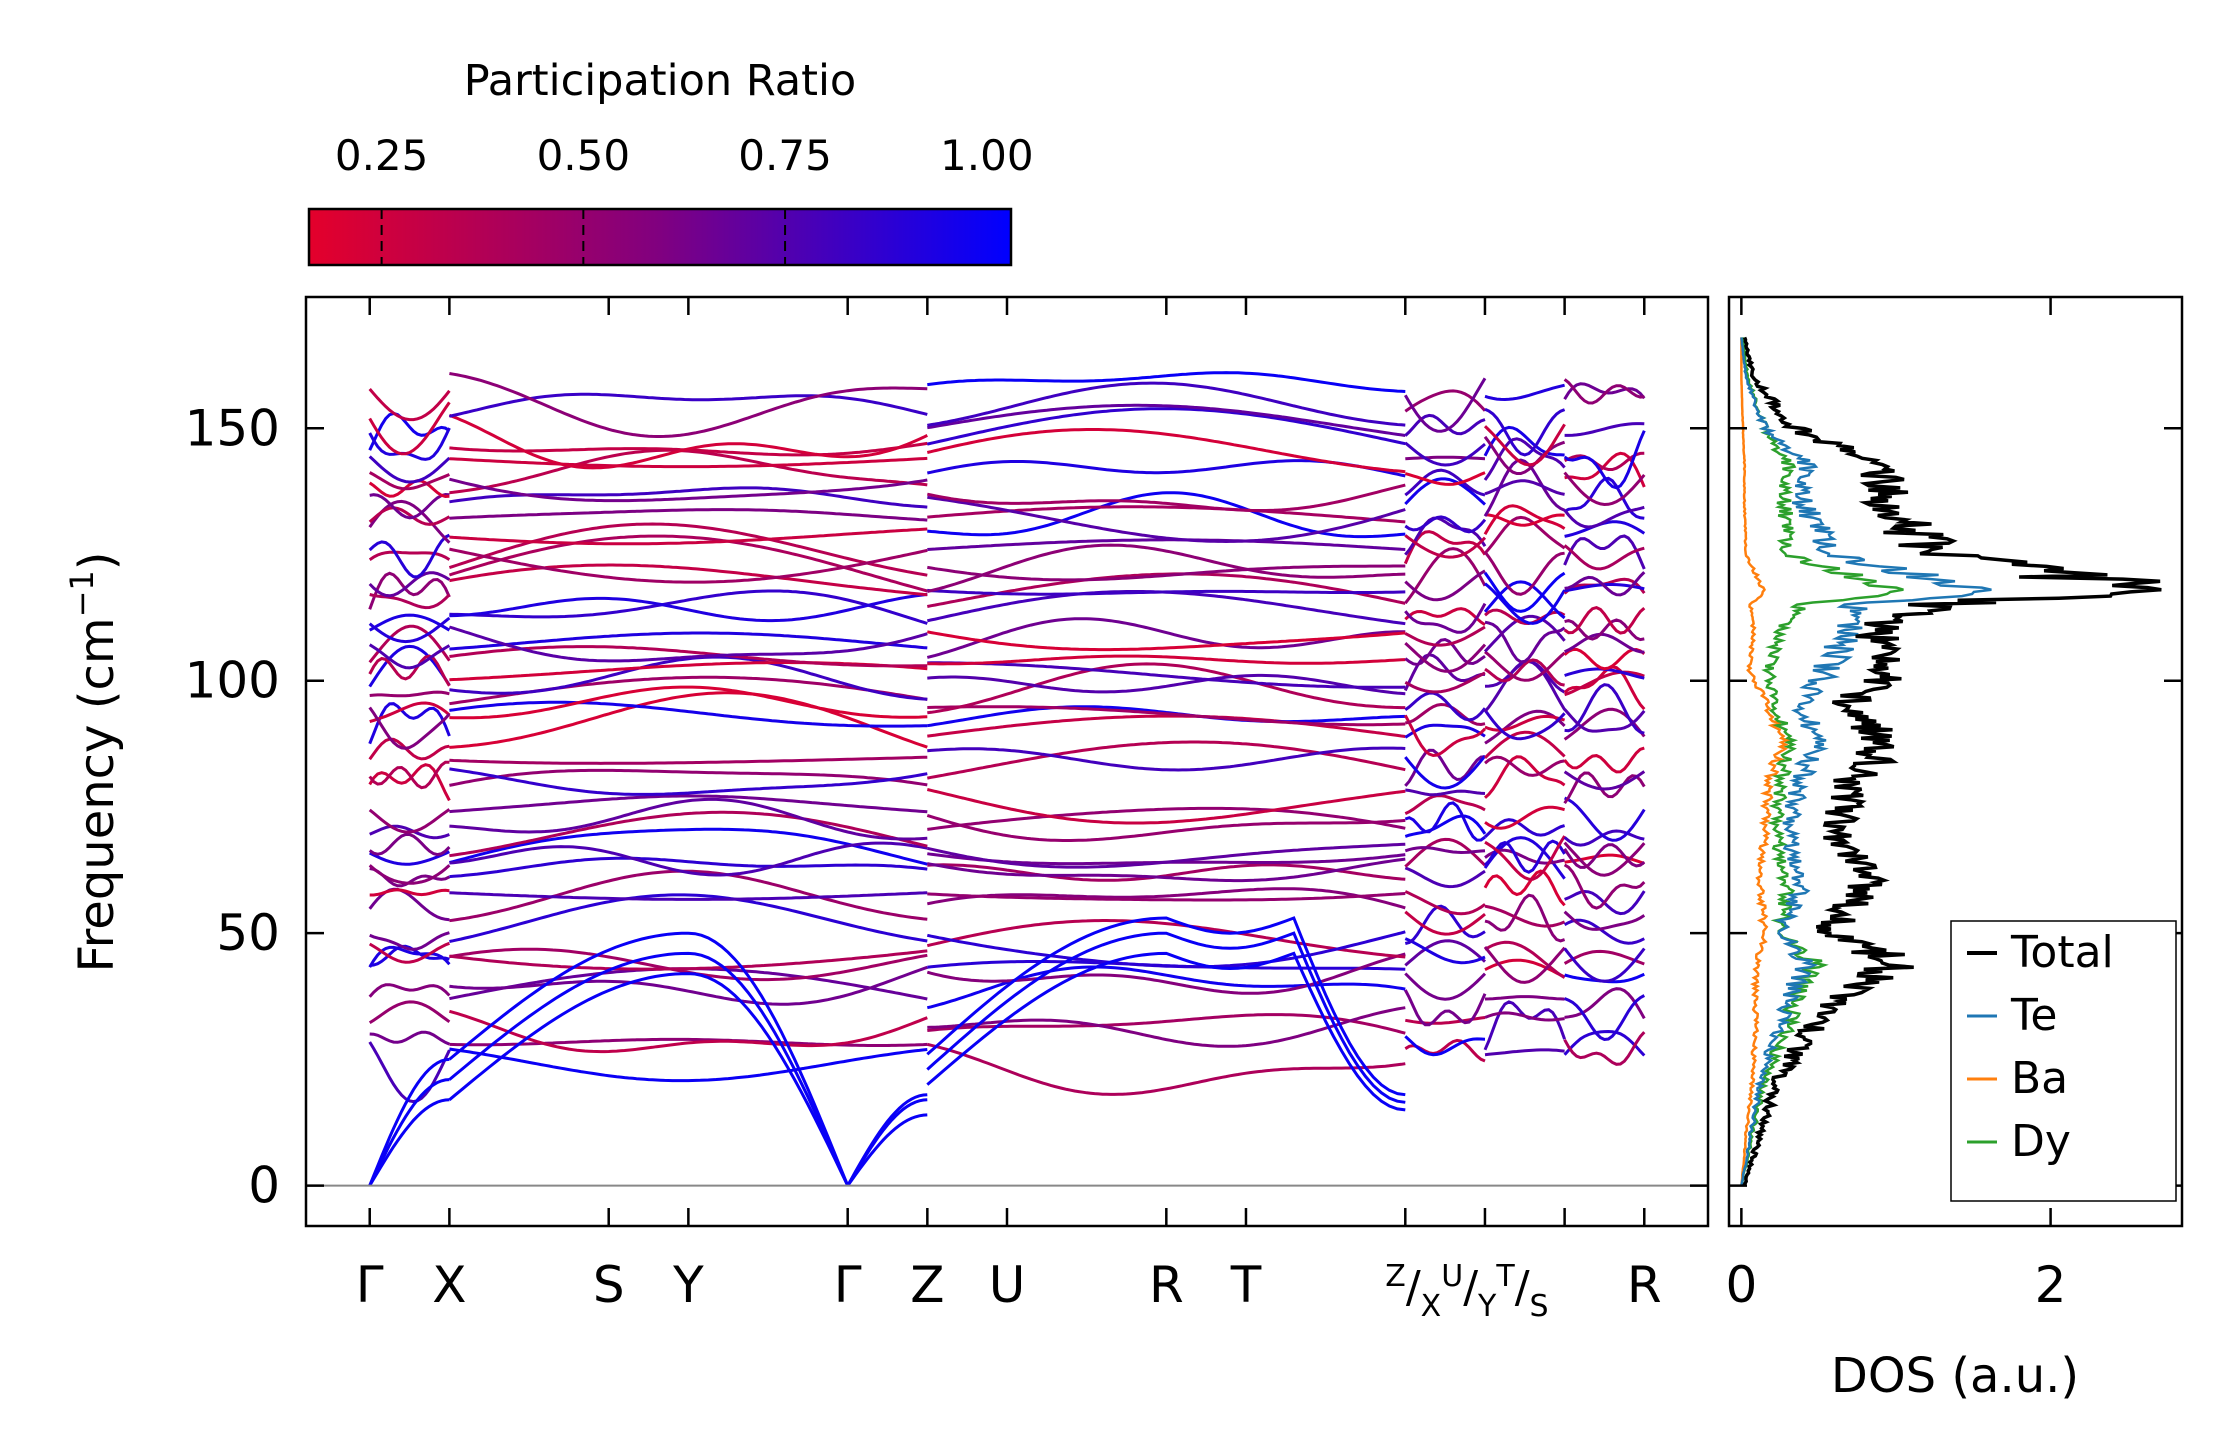 This screenshot has width=2222, height=1455. I want to click on dos-legend-label: Dy, so click(2041, 1141).